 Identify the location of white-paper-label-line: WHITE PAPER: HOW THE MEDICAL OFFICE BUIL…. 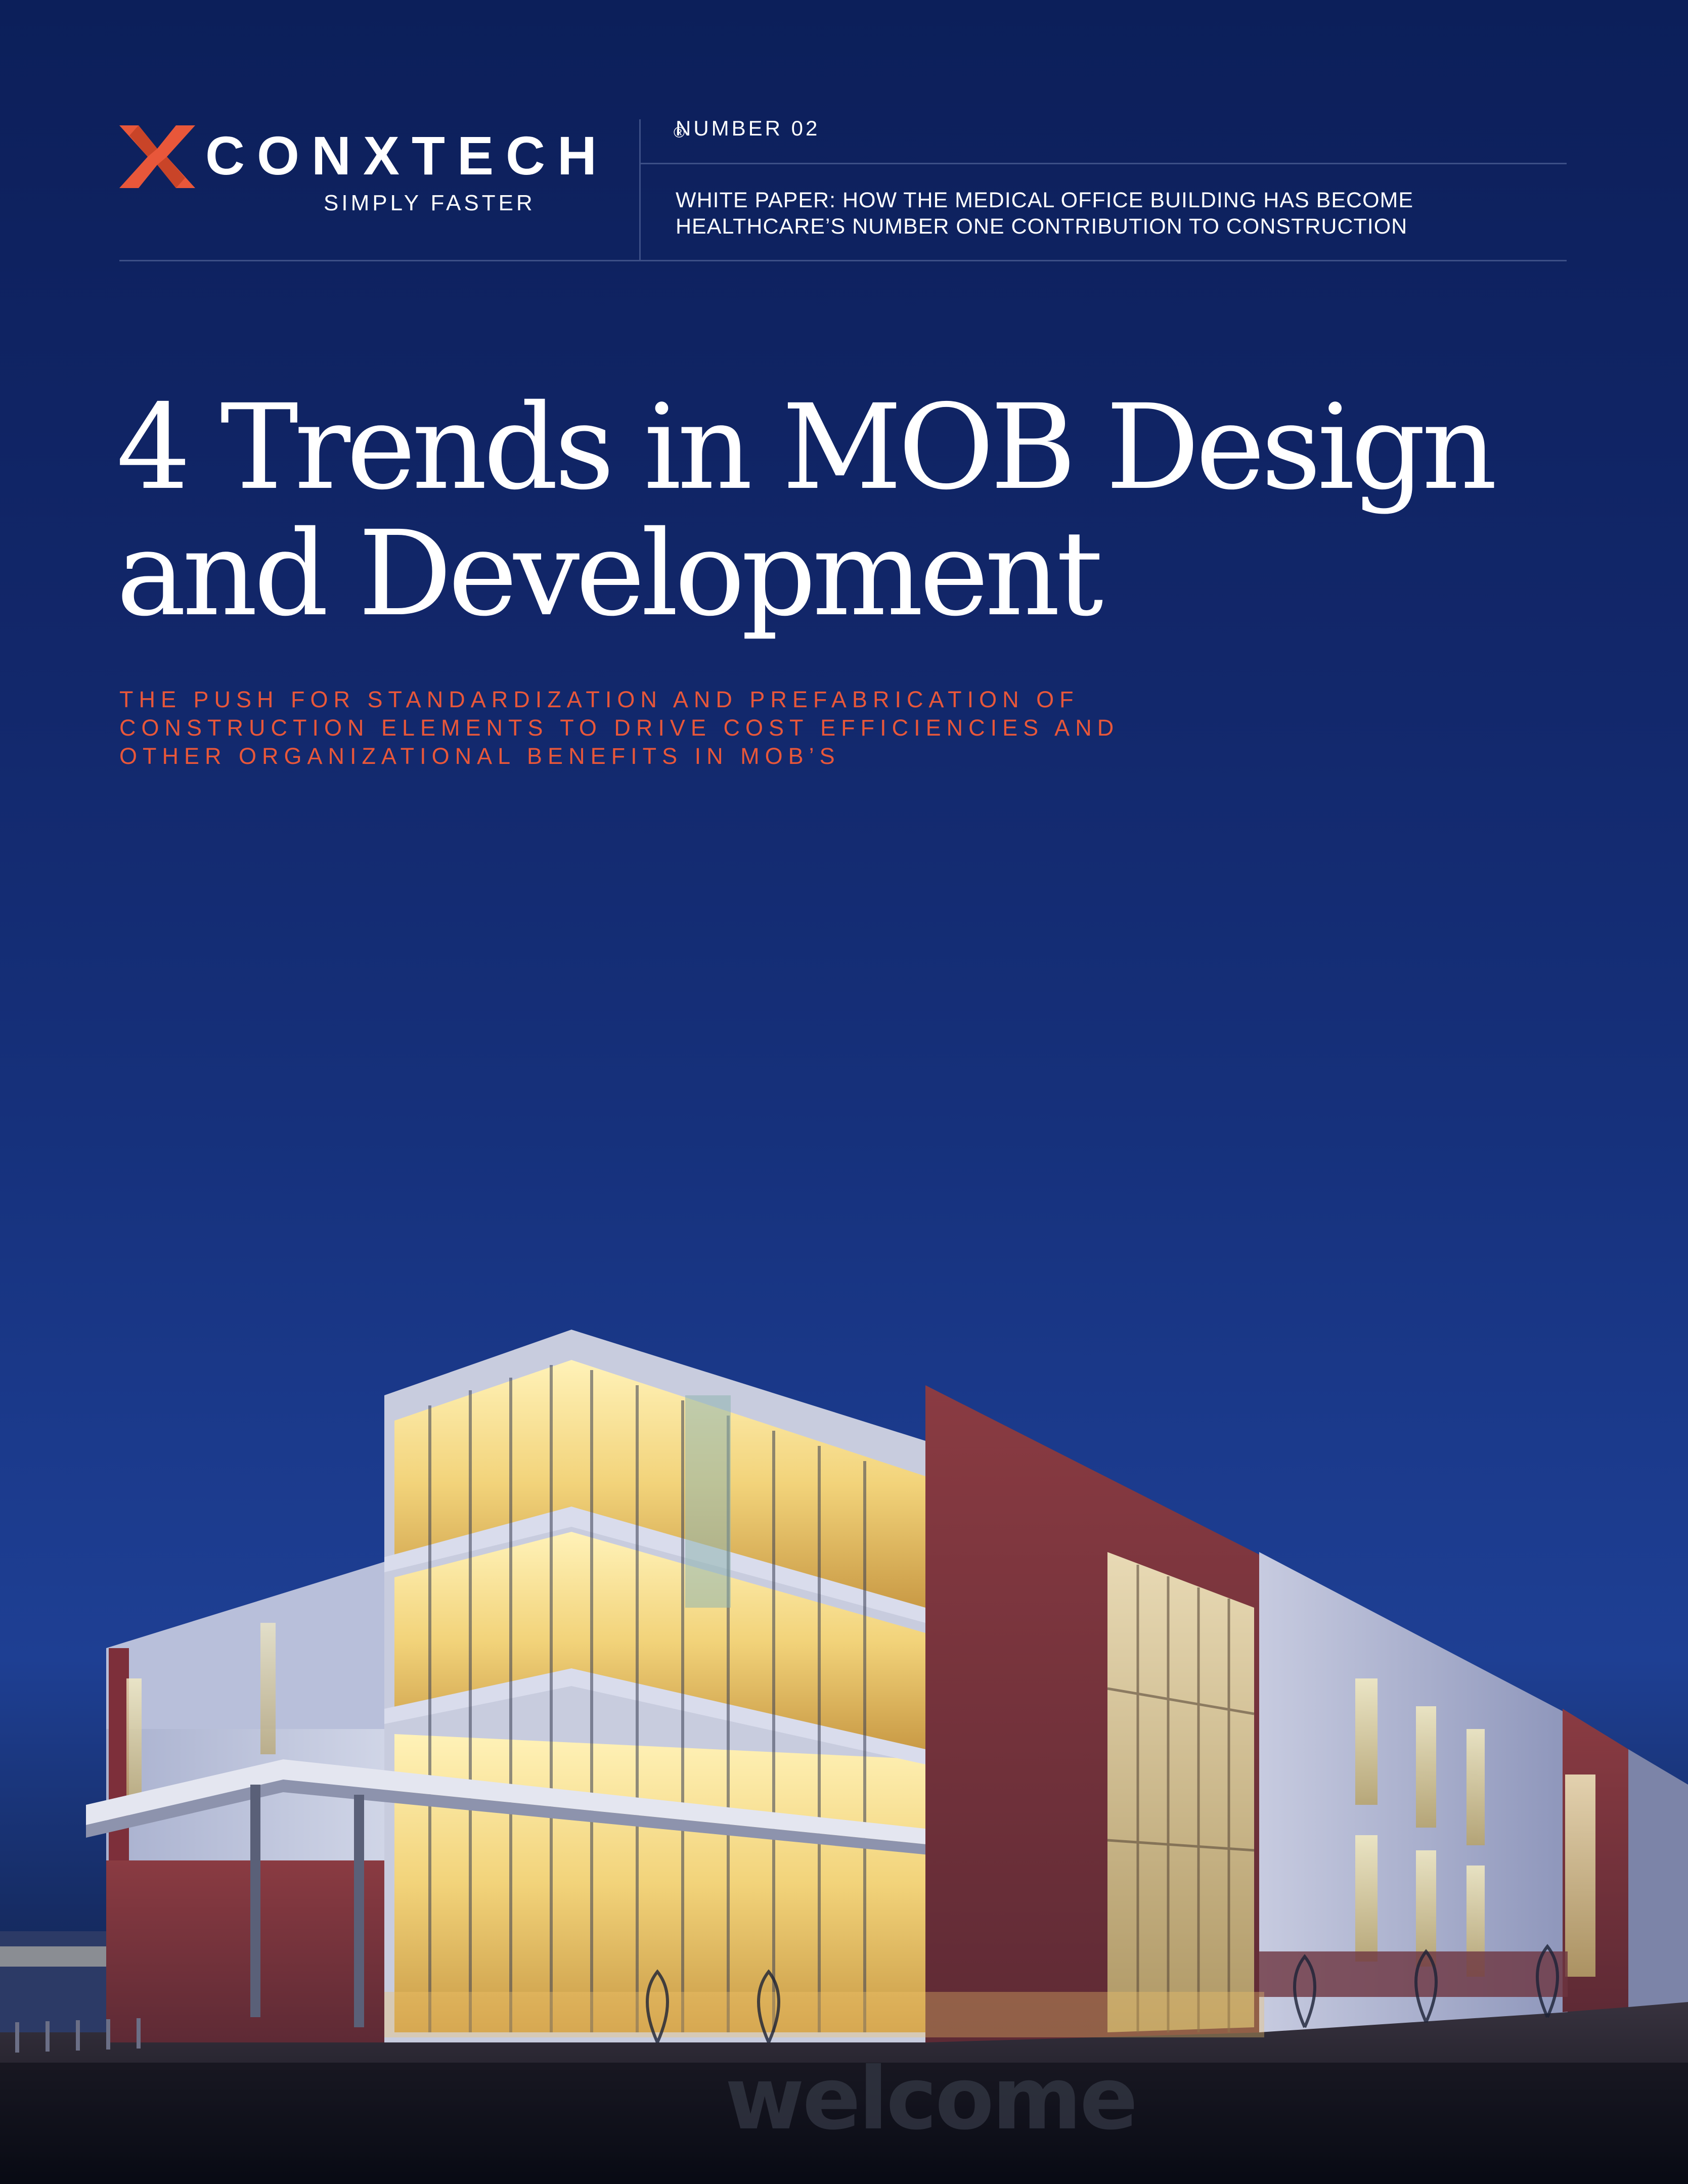
(1045, 200).